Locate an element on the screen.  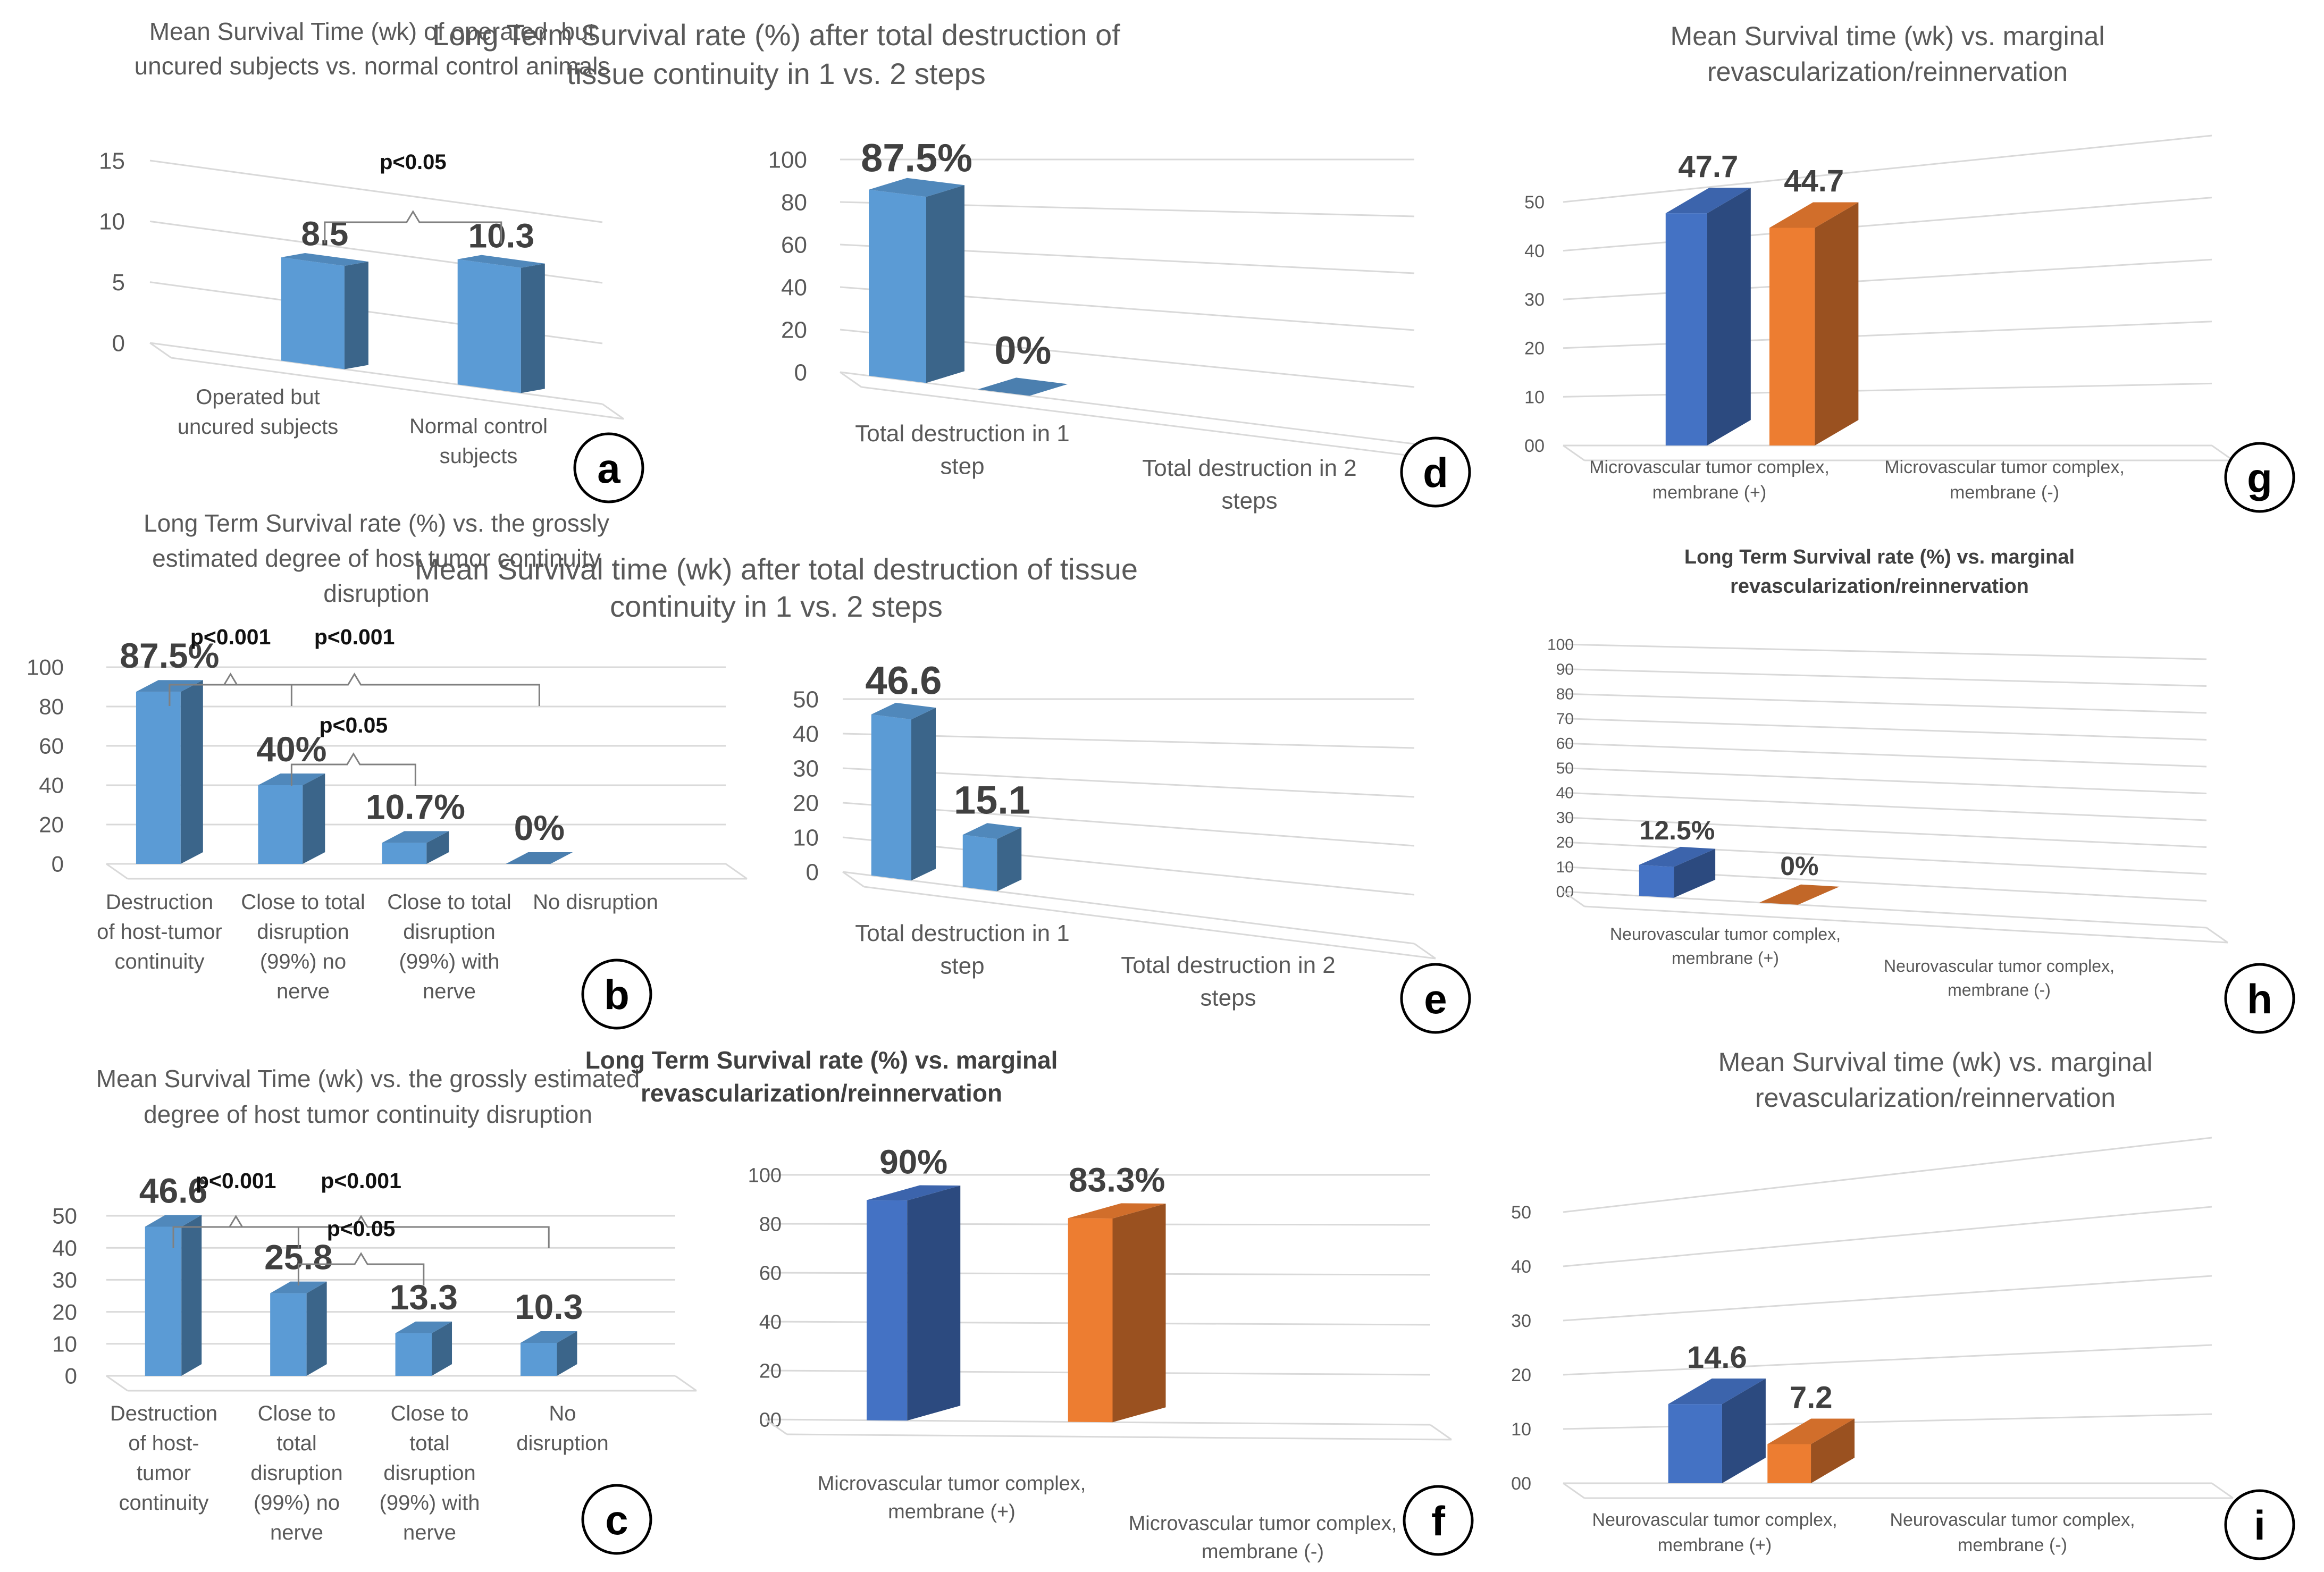
category-label: Total destruction in 2 is located at coordinates (1250, 468).